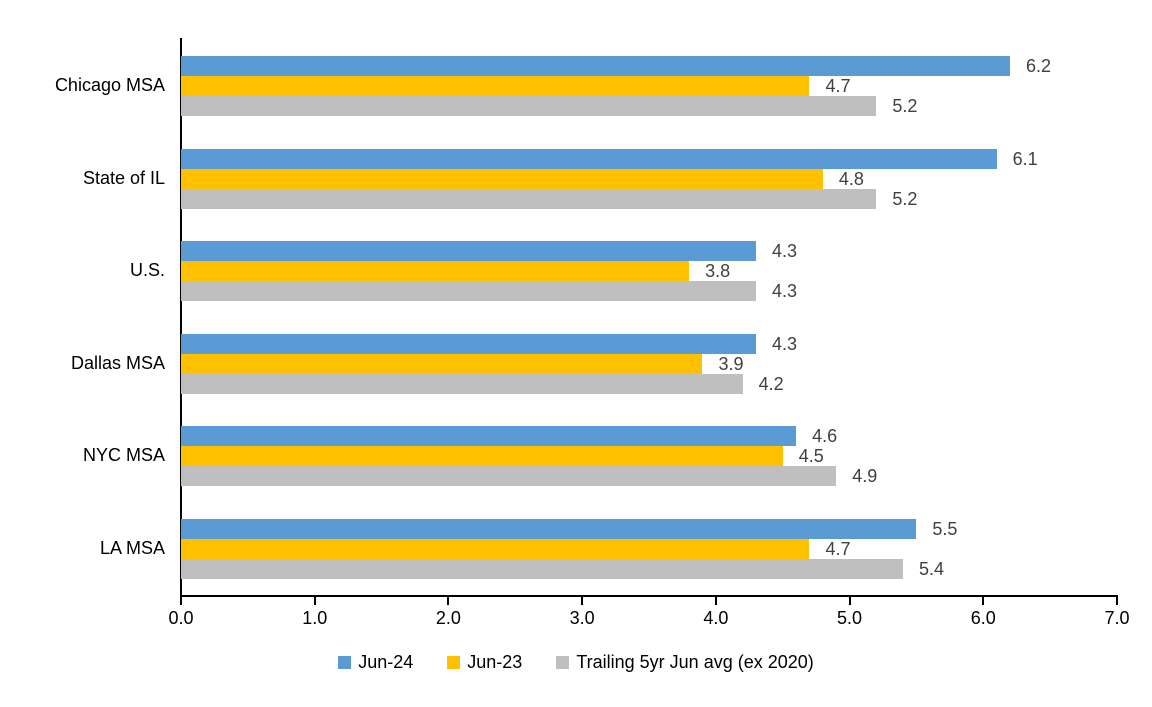 The height and width of the screenshot is (707, 1152). What do you see at coordinates (932, 568) in the screenshot?
I see `data-label: 5.4` at bounding box center [932, 568].